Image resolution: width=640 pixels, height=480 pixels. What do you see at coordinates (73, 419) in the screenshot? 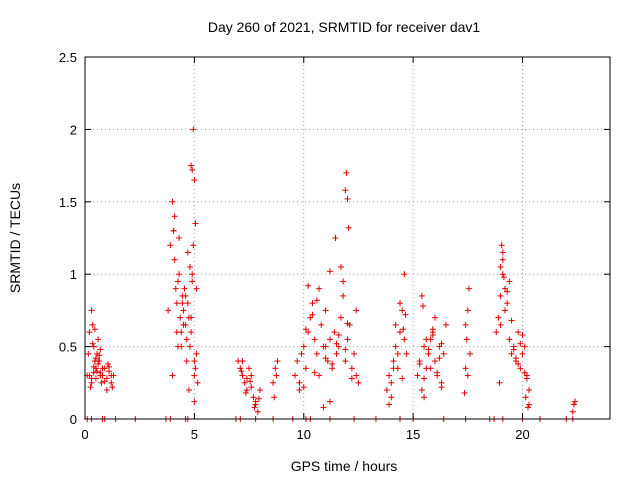
I see `y-tick-label: 0` at bounding box center [73, 419].